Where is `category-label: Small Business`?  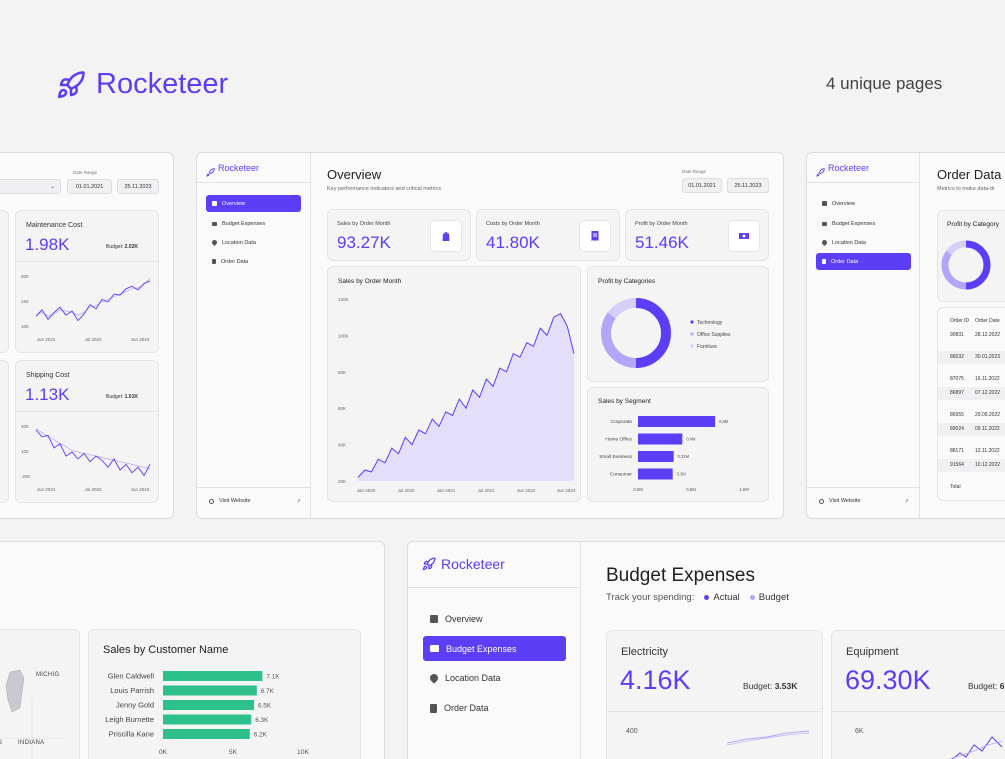
category-label: Small Business is located at coordinates (615, 457).